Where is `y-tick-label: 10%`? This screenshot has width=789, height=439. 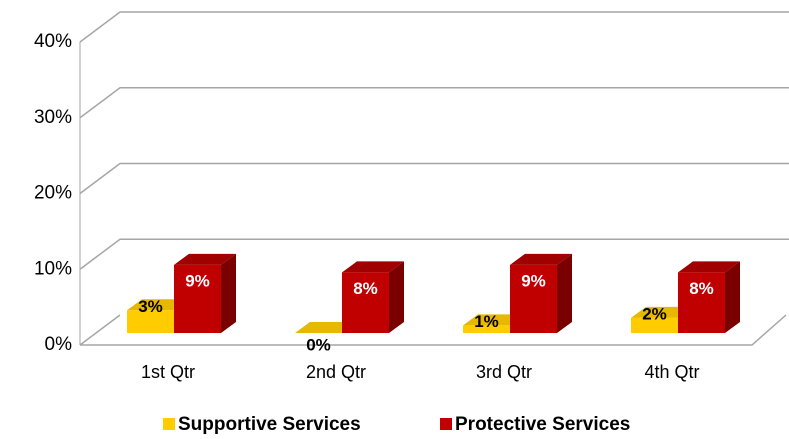
y-tick-label: 10% is located at coordinates (53, 268).